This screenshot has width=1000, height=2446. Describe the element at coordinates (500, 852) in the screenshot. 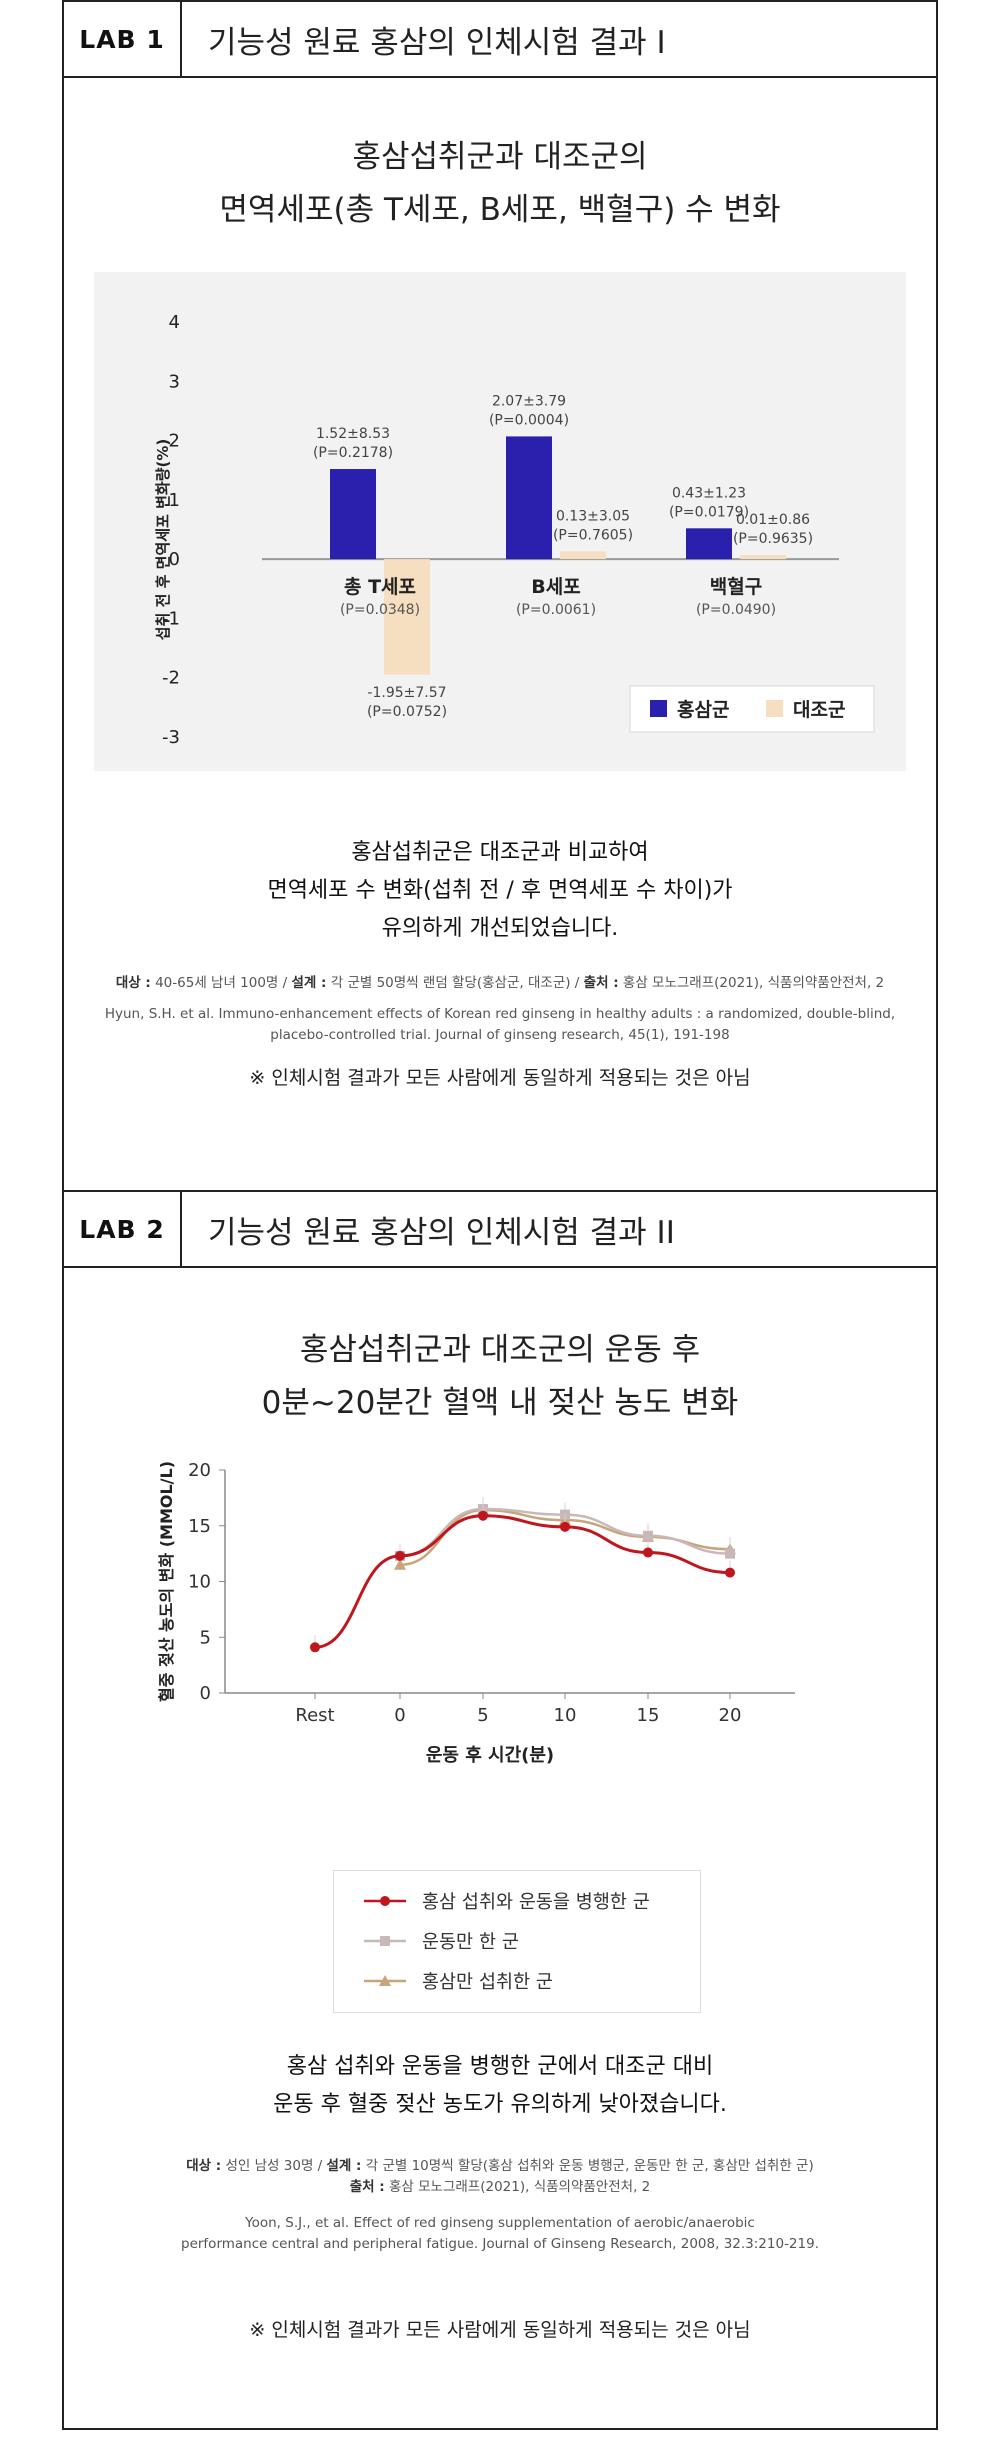

I see `lab1-caption-line1: 홍삼섭취군은 대조군과 비교하여` at that location.